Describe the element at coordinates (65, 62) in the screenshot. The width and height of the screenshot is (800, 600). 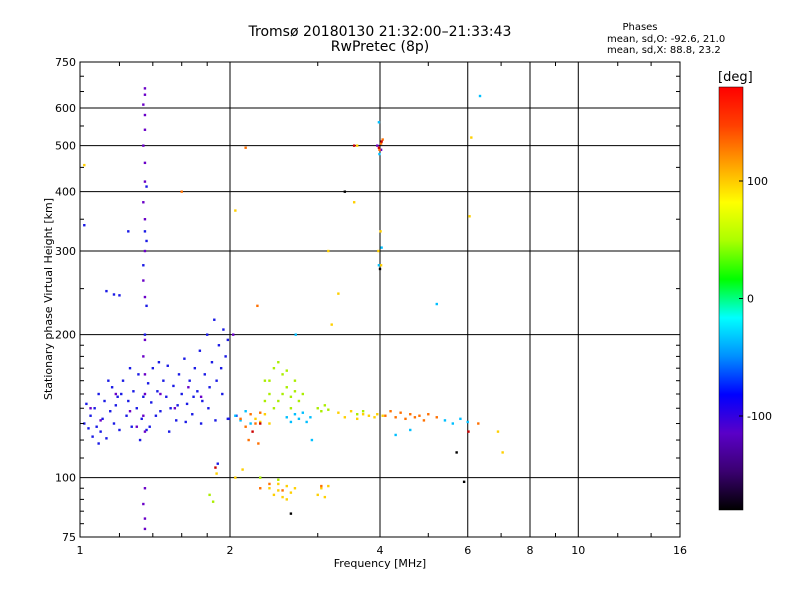
I see `y-tick-label: 750` at that location.